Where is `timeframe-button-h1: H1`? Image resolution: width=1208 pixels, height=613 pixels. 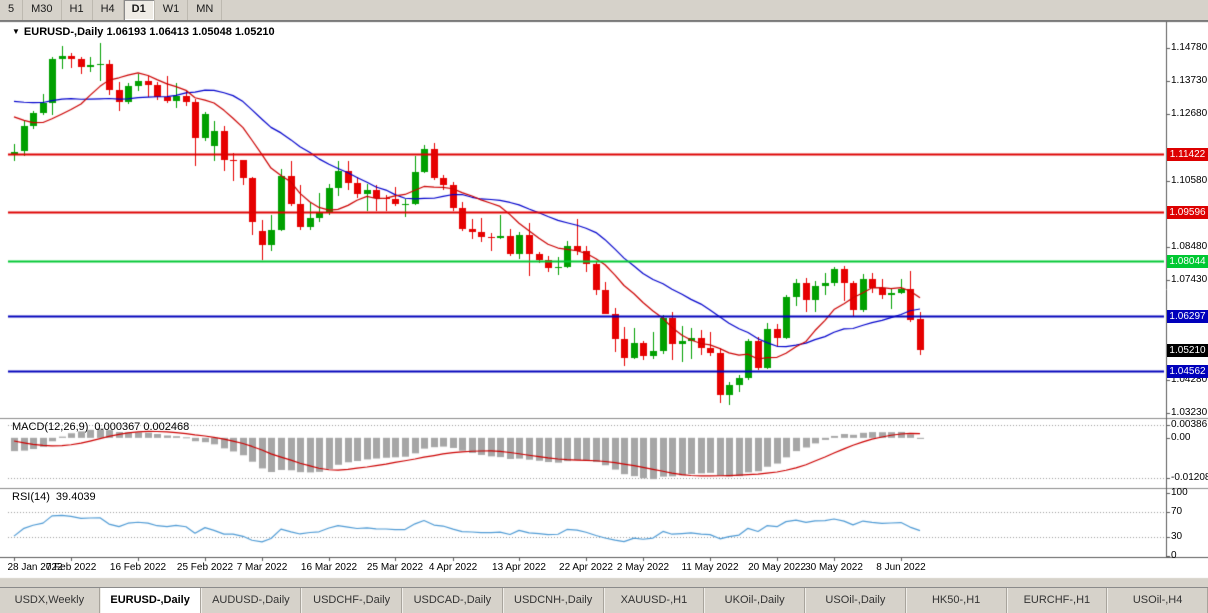
timeframe-button-h1: H1 is located at coordinates (77, 10).